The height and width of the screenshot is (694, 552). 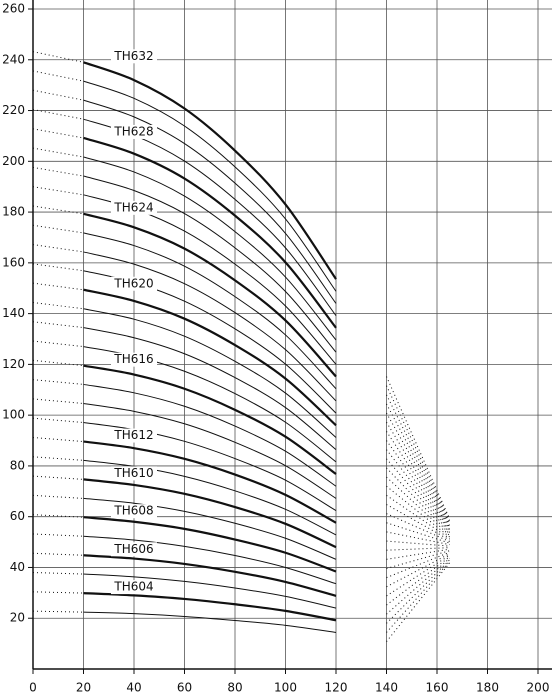 I want to click on x-tick-label: 180, so click(x=487, y=687).